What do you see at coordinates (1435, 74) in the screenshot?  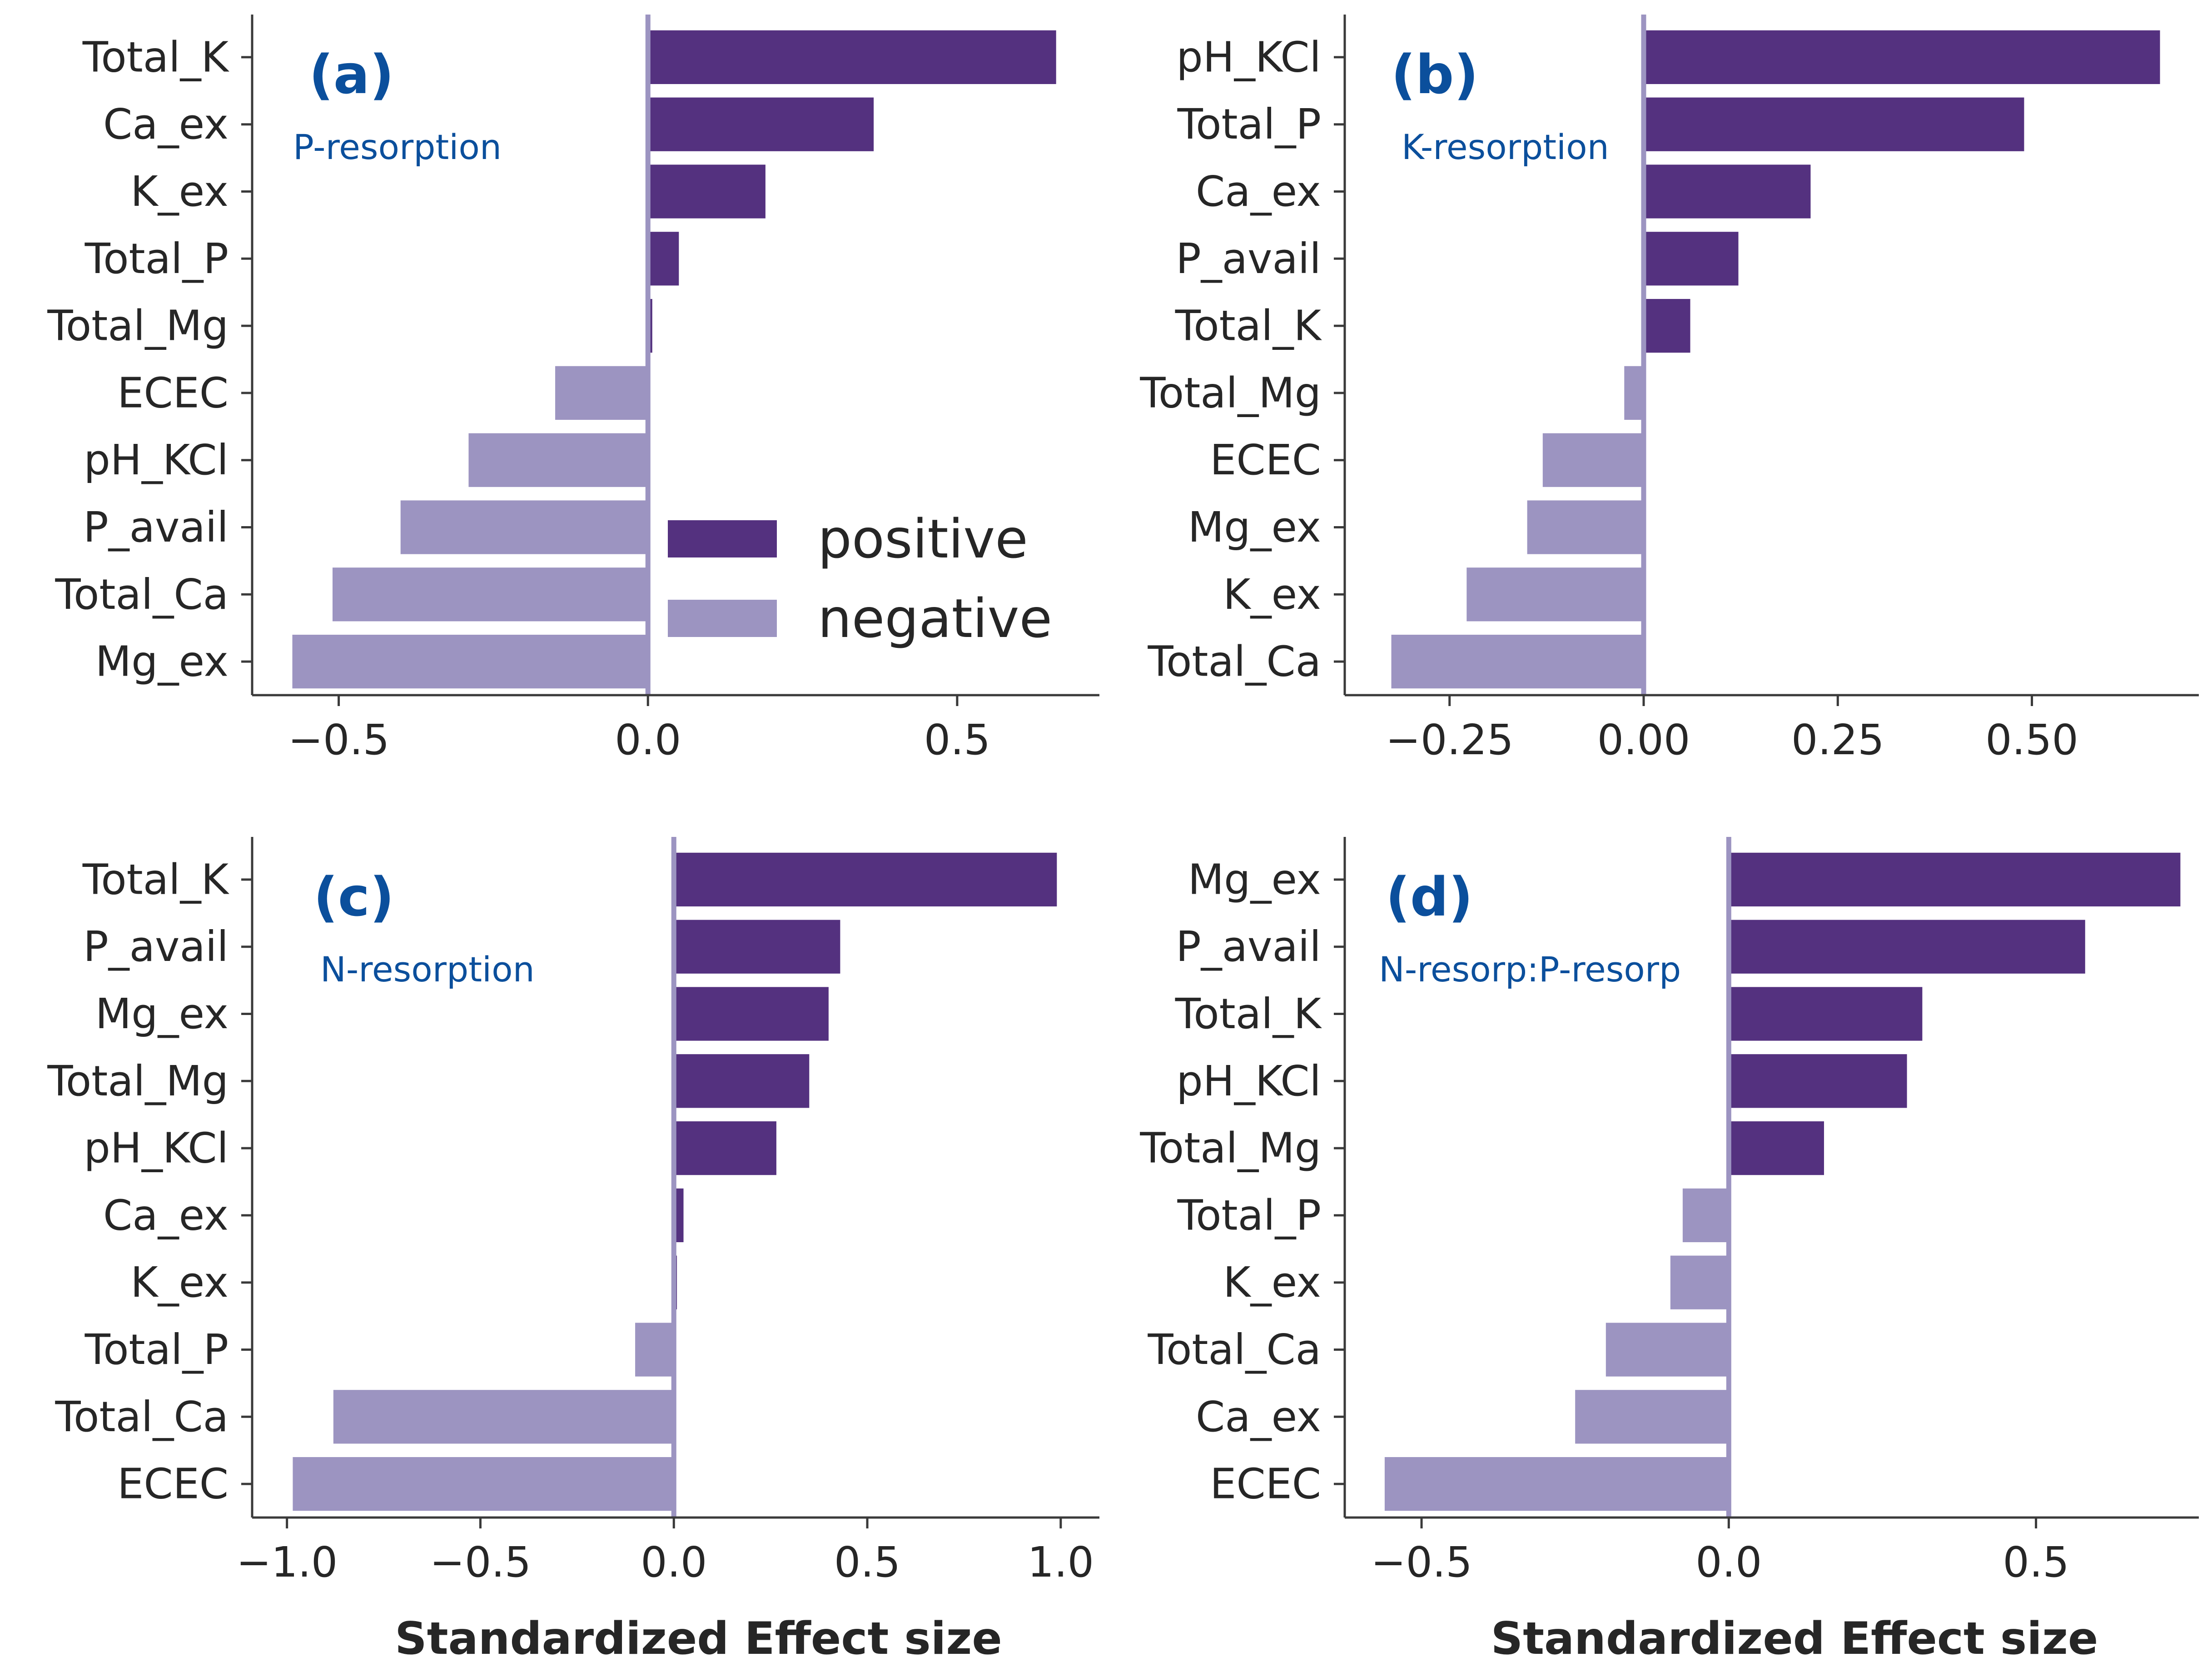 I see `panel-label: (b)` at bounding box center [1435, 74].